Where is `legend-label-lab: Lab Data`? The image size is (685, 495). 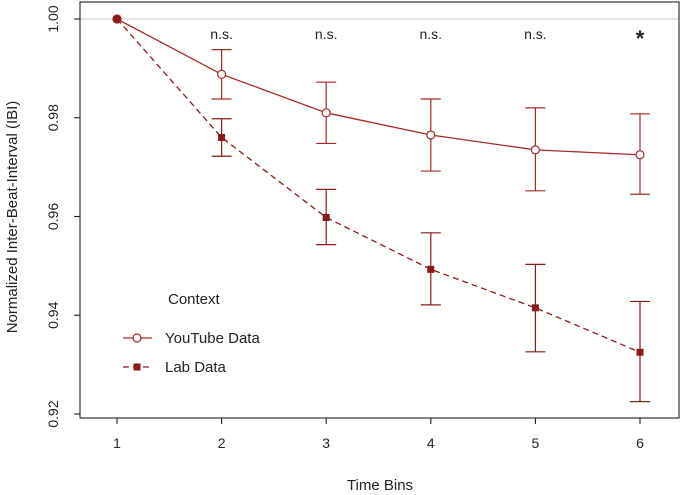
legend-label-lab: Lab Data is located at coordinates (196, 367).